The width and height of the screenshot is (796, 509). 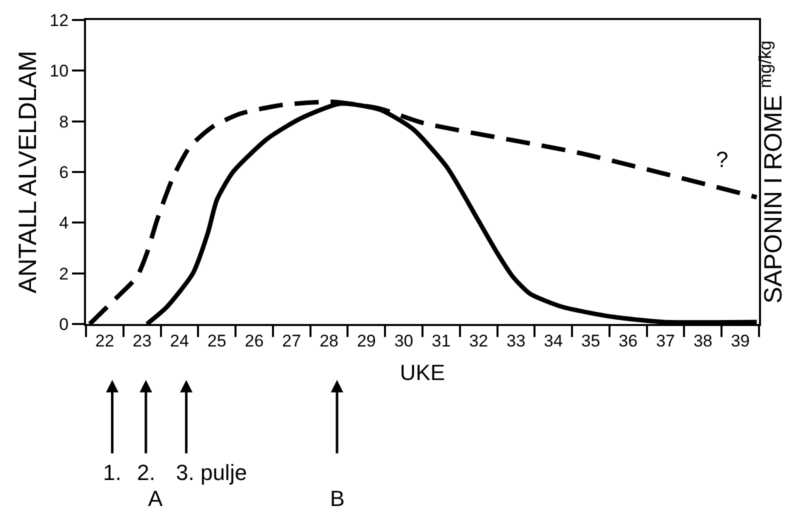 What do you see at coordinates (516, 340) in the screenshot?
I see `x-tick-label: 33` at bounding box center [516, 340].